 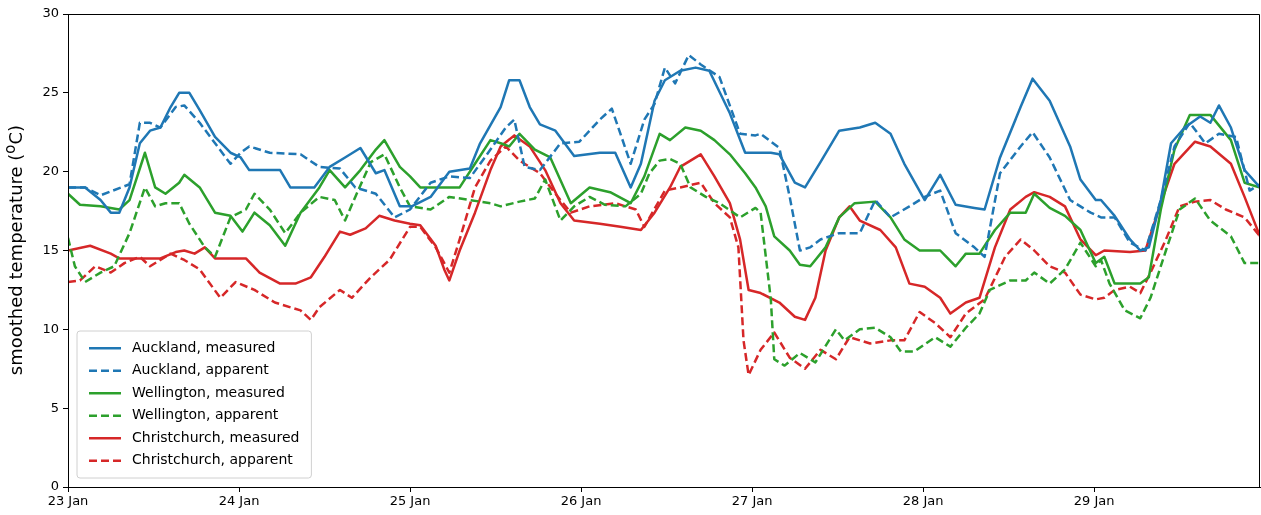 What do you see at coordinates (213, 459) in the screenshot?
I see `legend-label: Christchurch, apparent` at bounding box center [213, 459].